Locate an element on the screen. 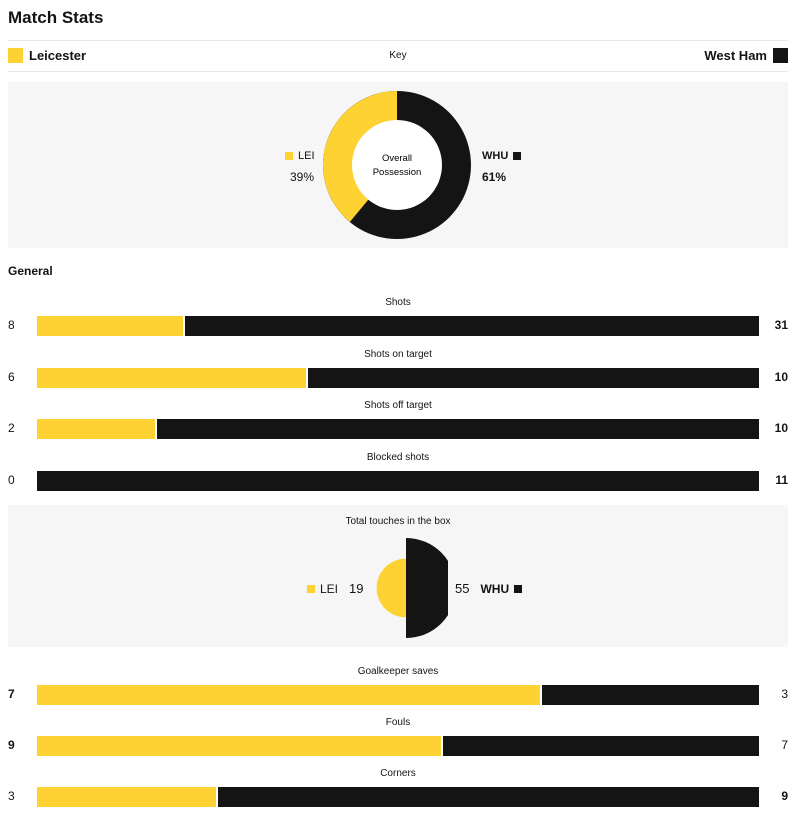 This screenshot has height=813, width=809. possession-away-label: WHU is located at coordinates (502, 156).